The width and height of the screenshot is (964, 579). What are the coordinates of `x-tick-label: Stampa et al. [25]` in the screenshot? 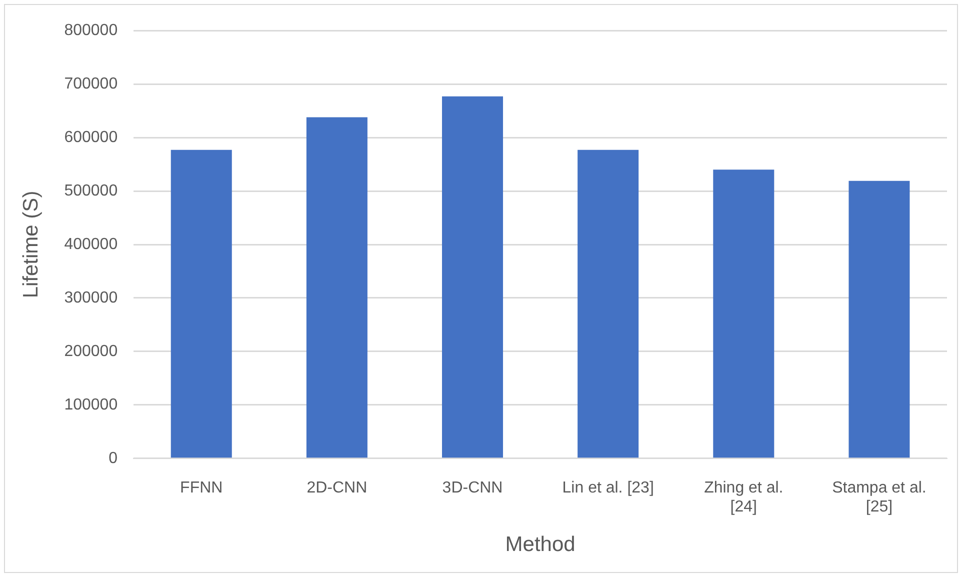 It's located at (879, 497).